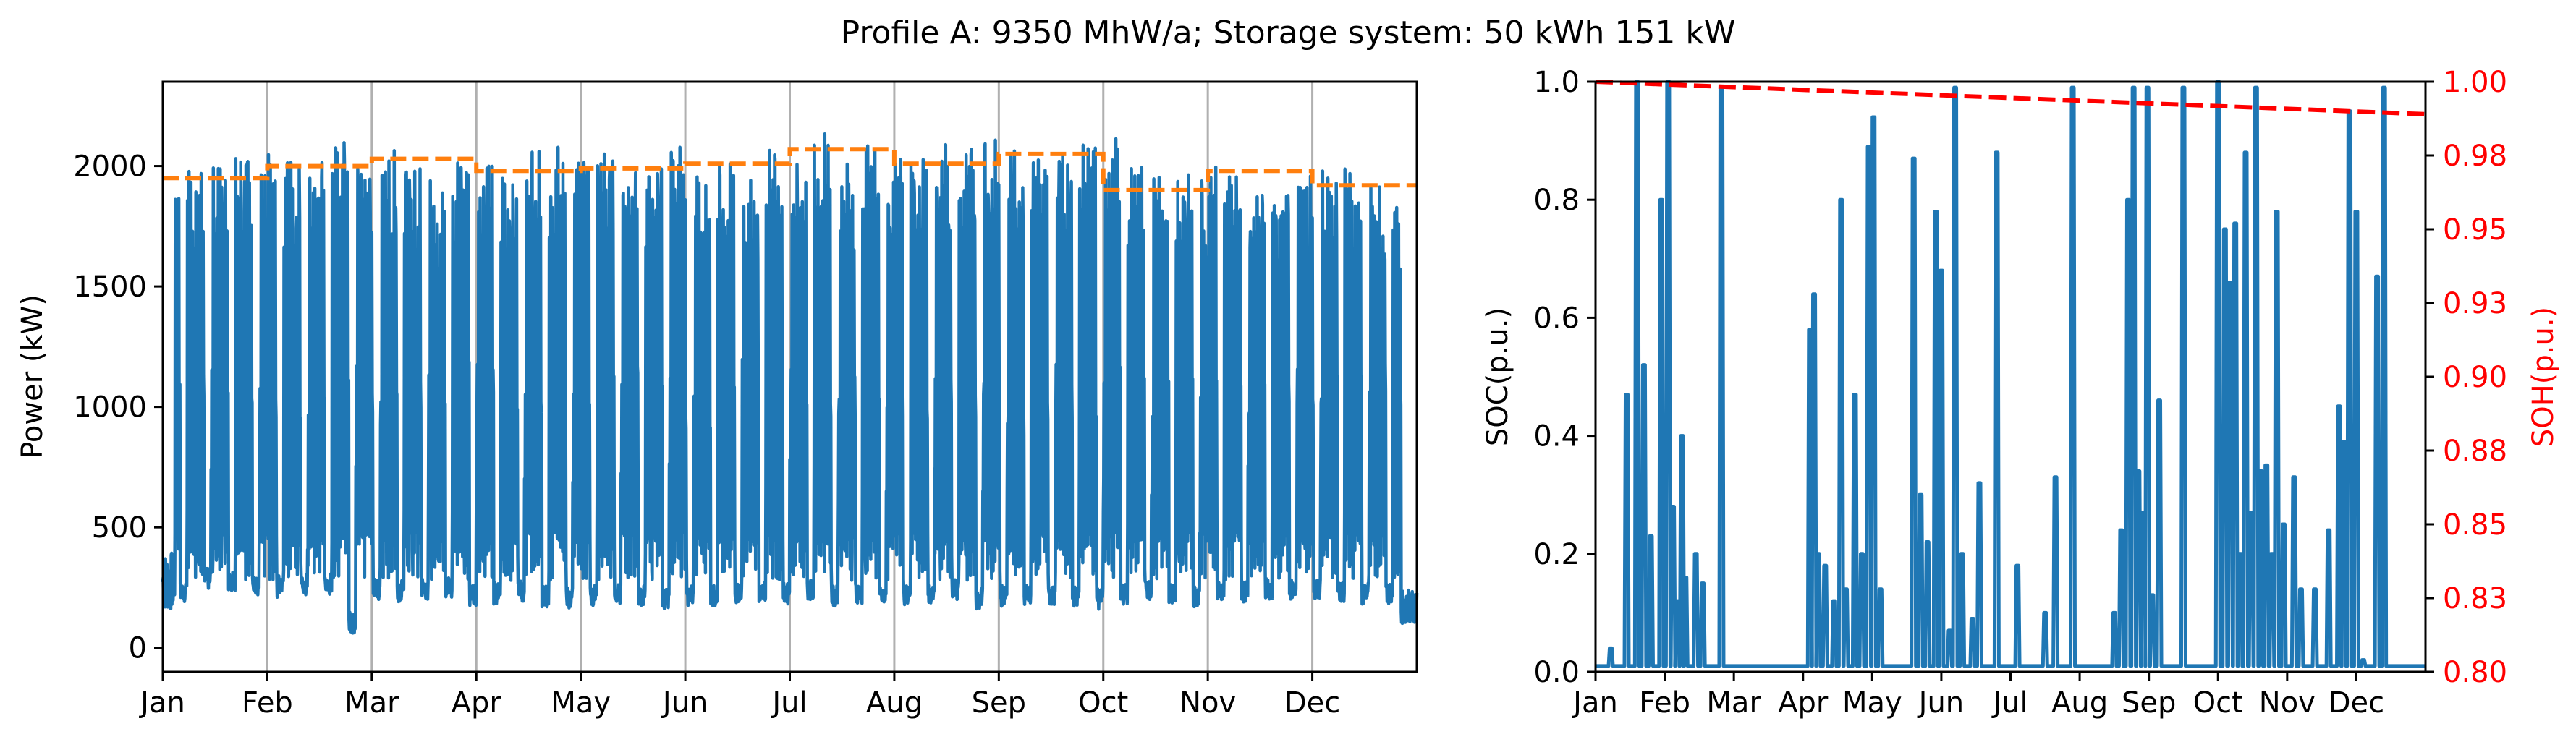 The width and height of the screenshot is (2576, 742). I want to click on power-ytick-label: 2000, so click(110, 167).